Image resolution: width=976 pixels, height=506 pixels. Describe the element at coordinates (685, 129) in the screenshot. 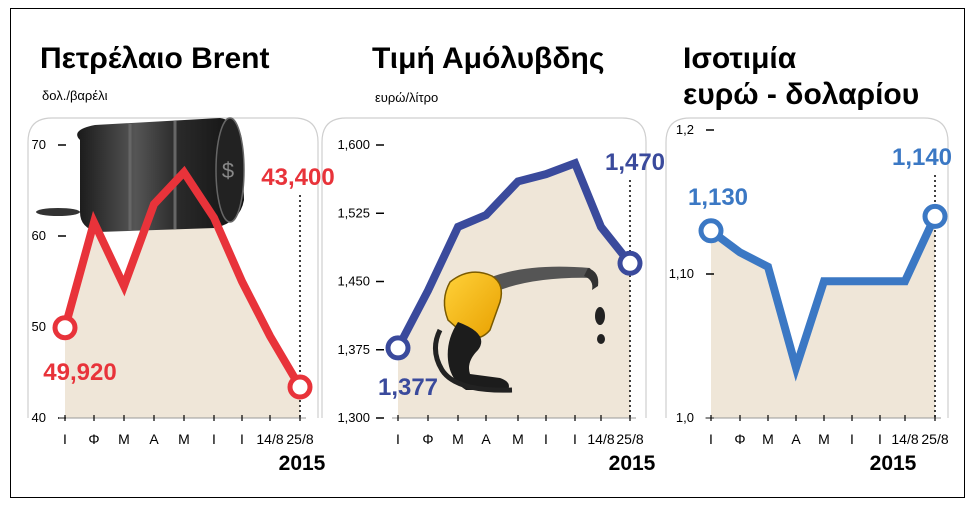

I see `y-tick-label-2-0: 1,2` at that location.